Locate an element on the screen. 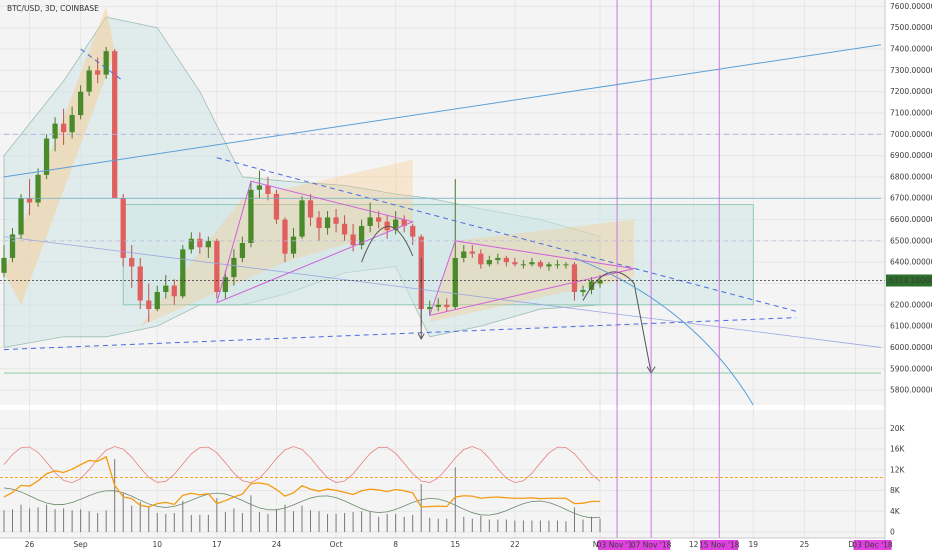  price-tick-label: 7100.00000 is located at coordinates (911, 112).